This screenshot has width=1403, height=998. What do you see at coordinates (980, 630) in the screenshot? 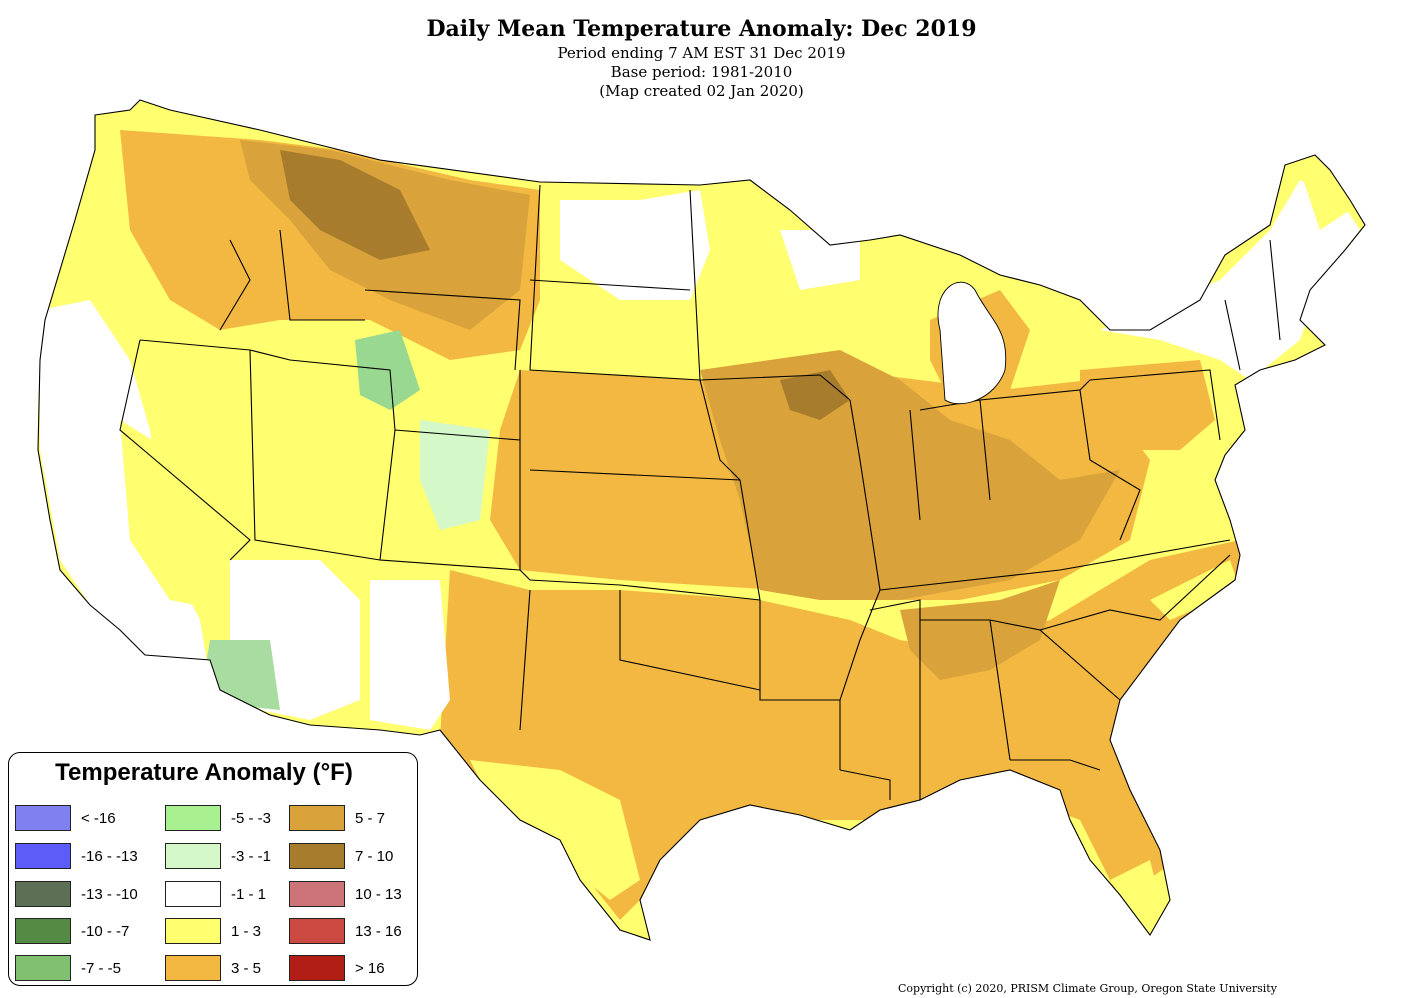
I see `anomaly-5-7-tennessee-alabama` at bounding box center [980, 630].